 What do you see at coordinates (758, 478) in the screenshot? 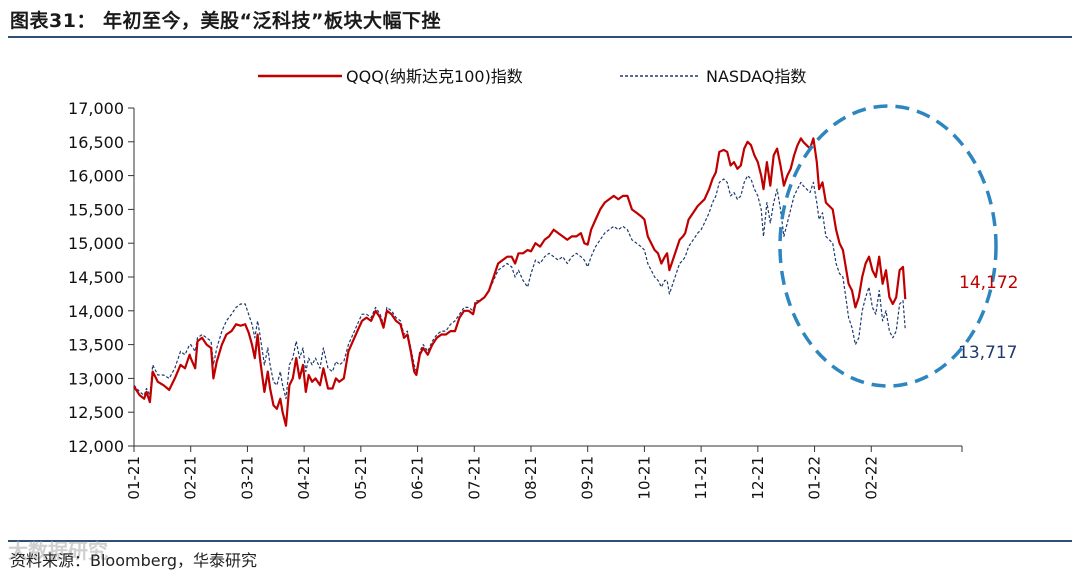
I see `x-tick-label: 12-21` at bounding box center [758, 478].